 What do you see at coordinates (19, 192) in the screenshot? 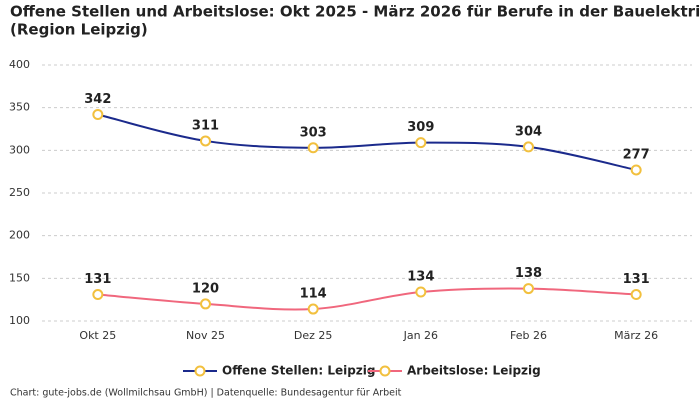
I see `y-tick-label: 250` at bounding box center [19, 192].